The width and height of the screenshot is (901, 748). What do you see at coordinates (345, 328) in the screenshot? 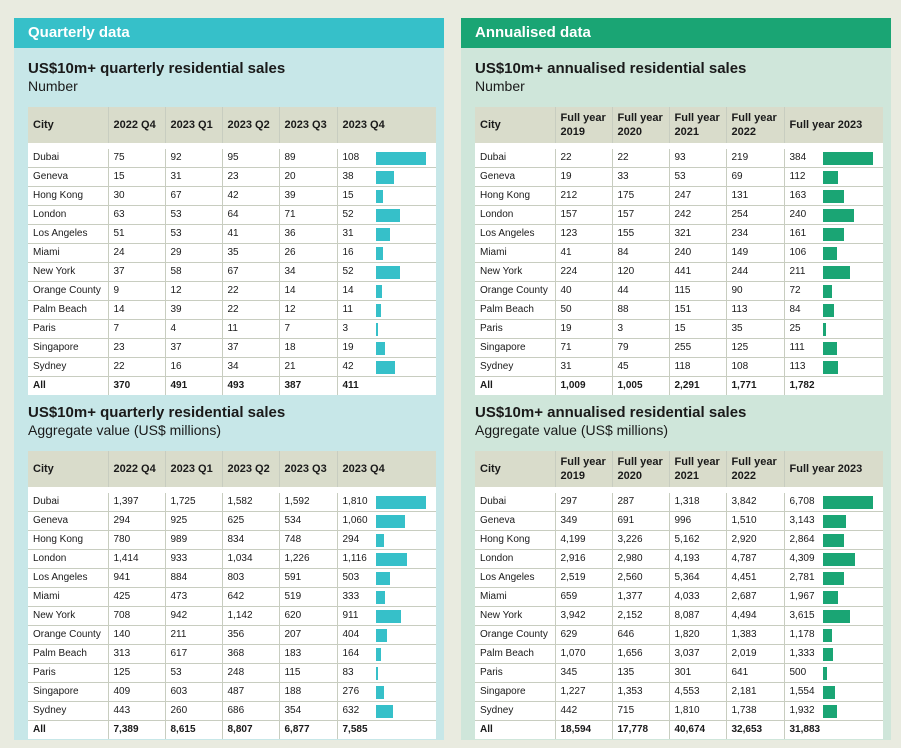
I see `value-label: 3` at bounding box center [345, 328].